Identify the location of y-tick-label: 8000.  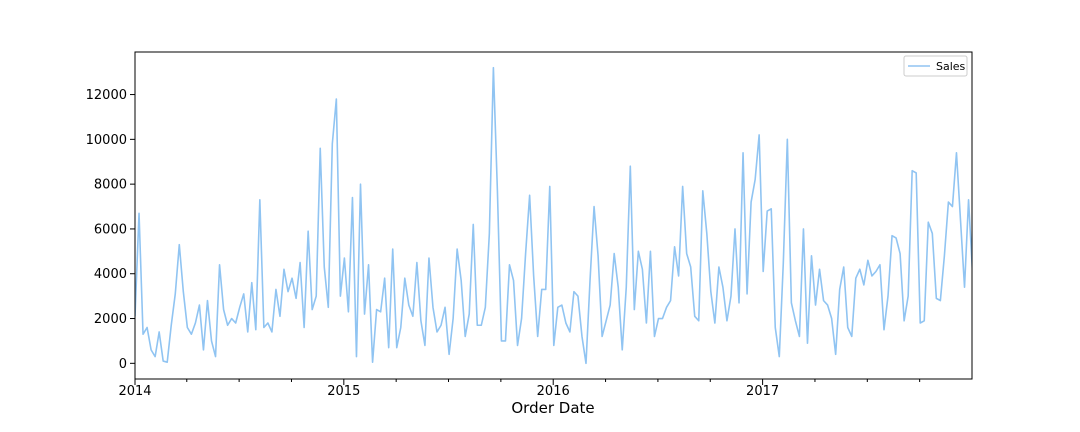
(110, 185).